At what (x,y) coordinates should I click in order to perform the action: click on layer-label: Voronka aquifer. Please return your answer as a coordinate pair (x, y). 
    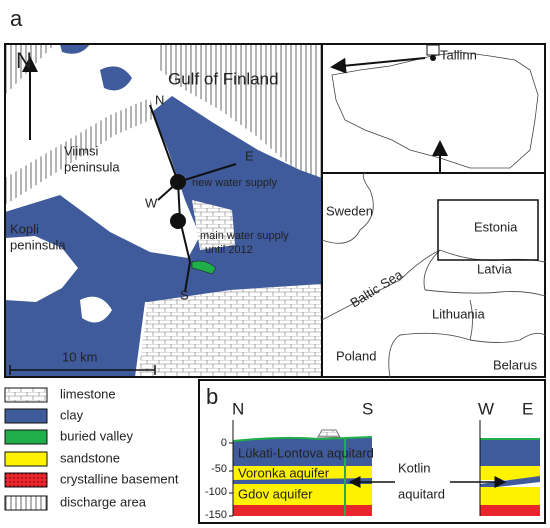
    Looking at the image, I should click on (284, 472).